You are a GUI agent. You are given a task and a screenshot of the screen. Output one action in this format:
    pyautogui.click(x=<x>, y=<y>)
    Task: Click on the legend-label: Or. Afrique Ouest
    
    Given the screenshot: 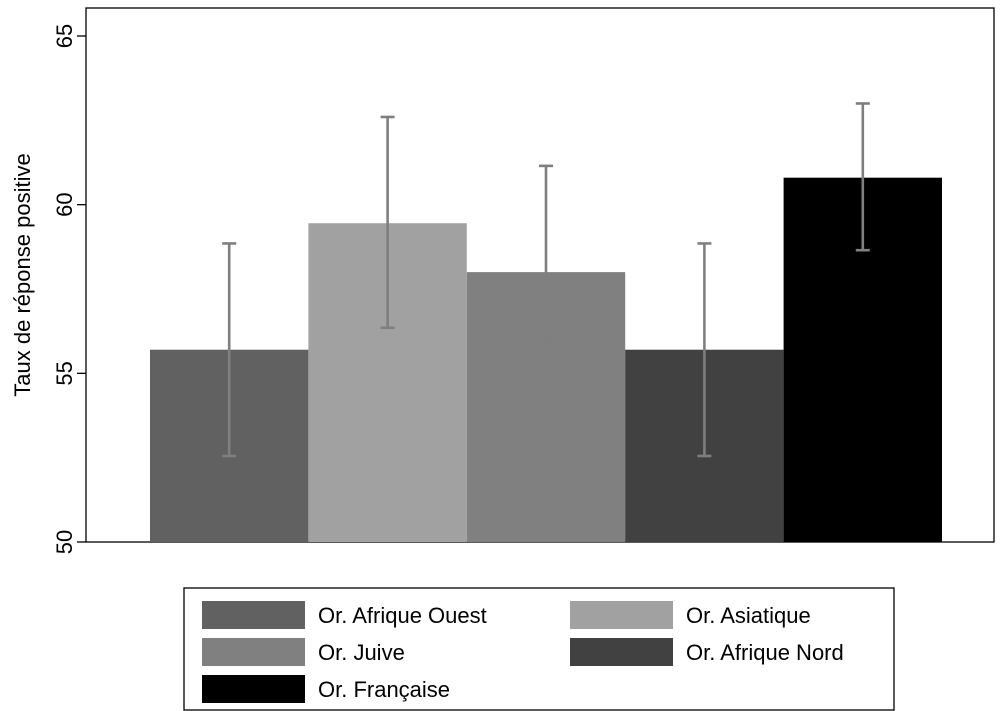 What is the action you would take?
    pyautogui.click(x=402, y=615)
    